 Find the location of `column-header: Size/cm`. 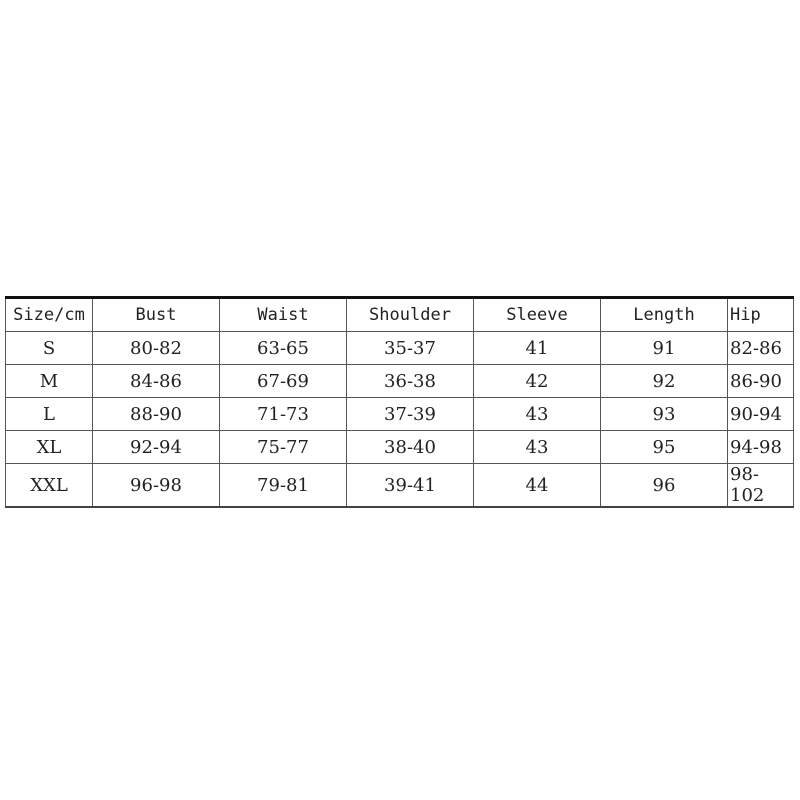

column-header: Size/cm is located at coordinates (49, 314).